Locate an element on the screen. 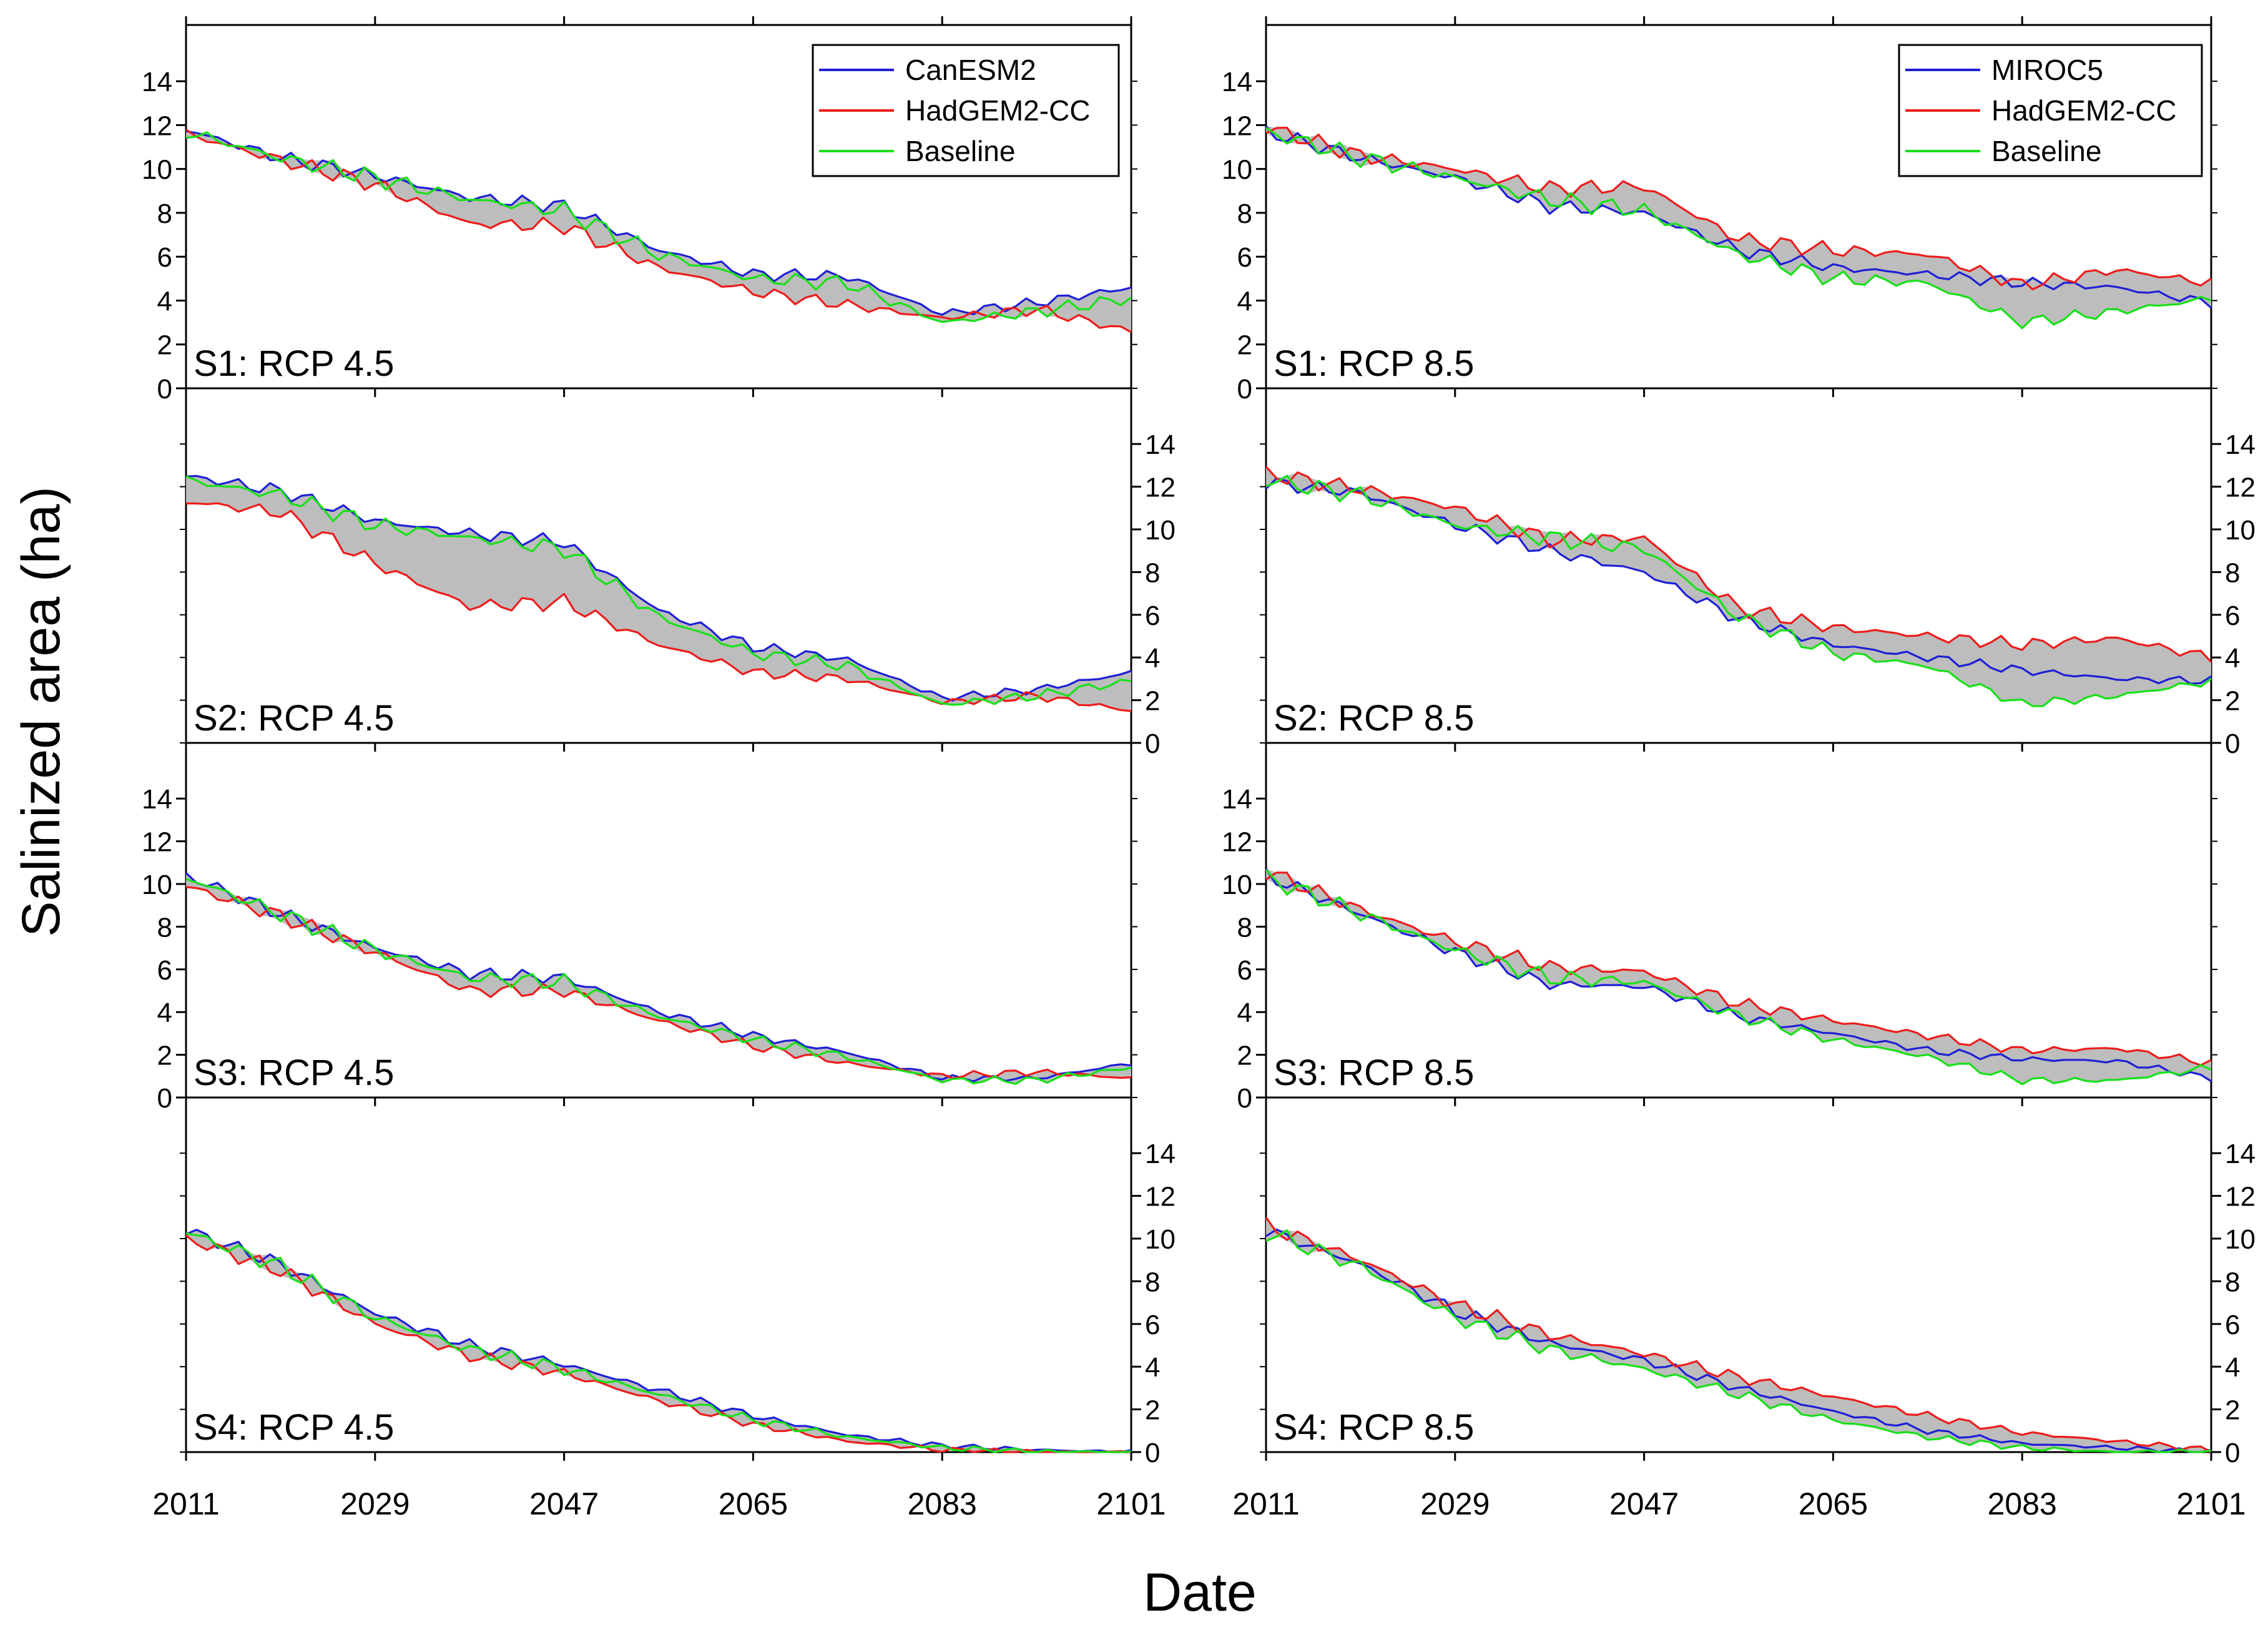 This screenshot has width=2268, height=1635. panel-label: S3: RCP 4.5 is located at coordinates (294, 1073).